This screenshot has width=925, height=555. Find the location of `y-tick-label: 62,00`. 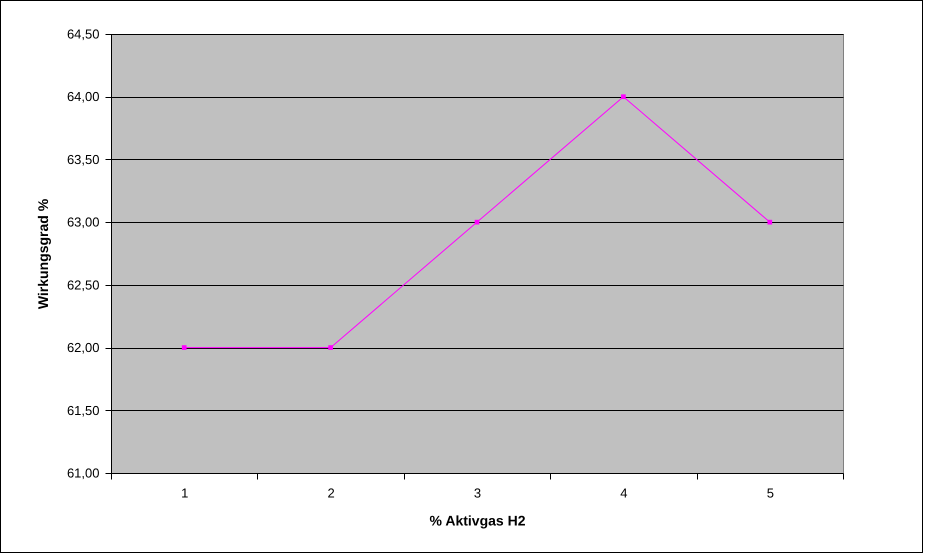

y-tick-label: 62,00 is located at coordinates (83, 348).